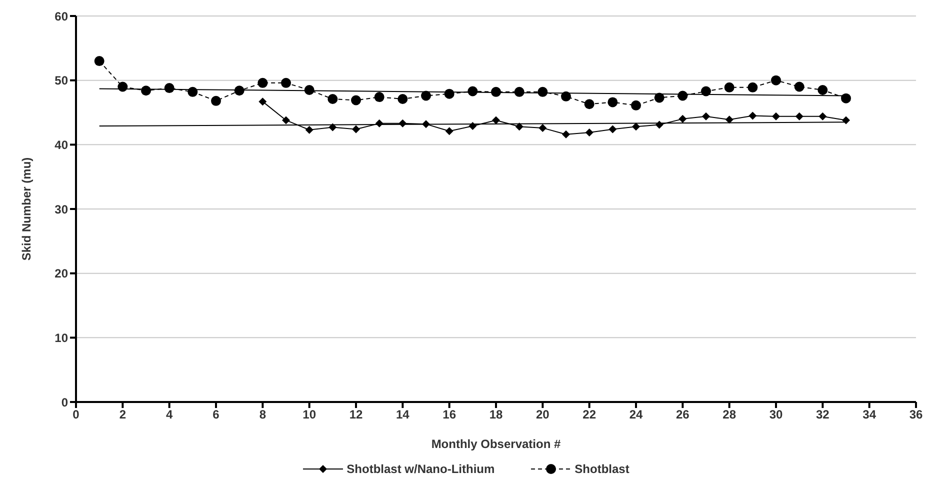 The image size is (940, 494). Describe the element at coordinates (869, 415) in the screenshot. I see `x-tick-label: 34` at that location.